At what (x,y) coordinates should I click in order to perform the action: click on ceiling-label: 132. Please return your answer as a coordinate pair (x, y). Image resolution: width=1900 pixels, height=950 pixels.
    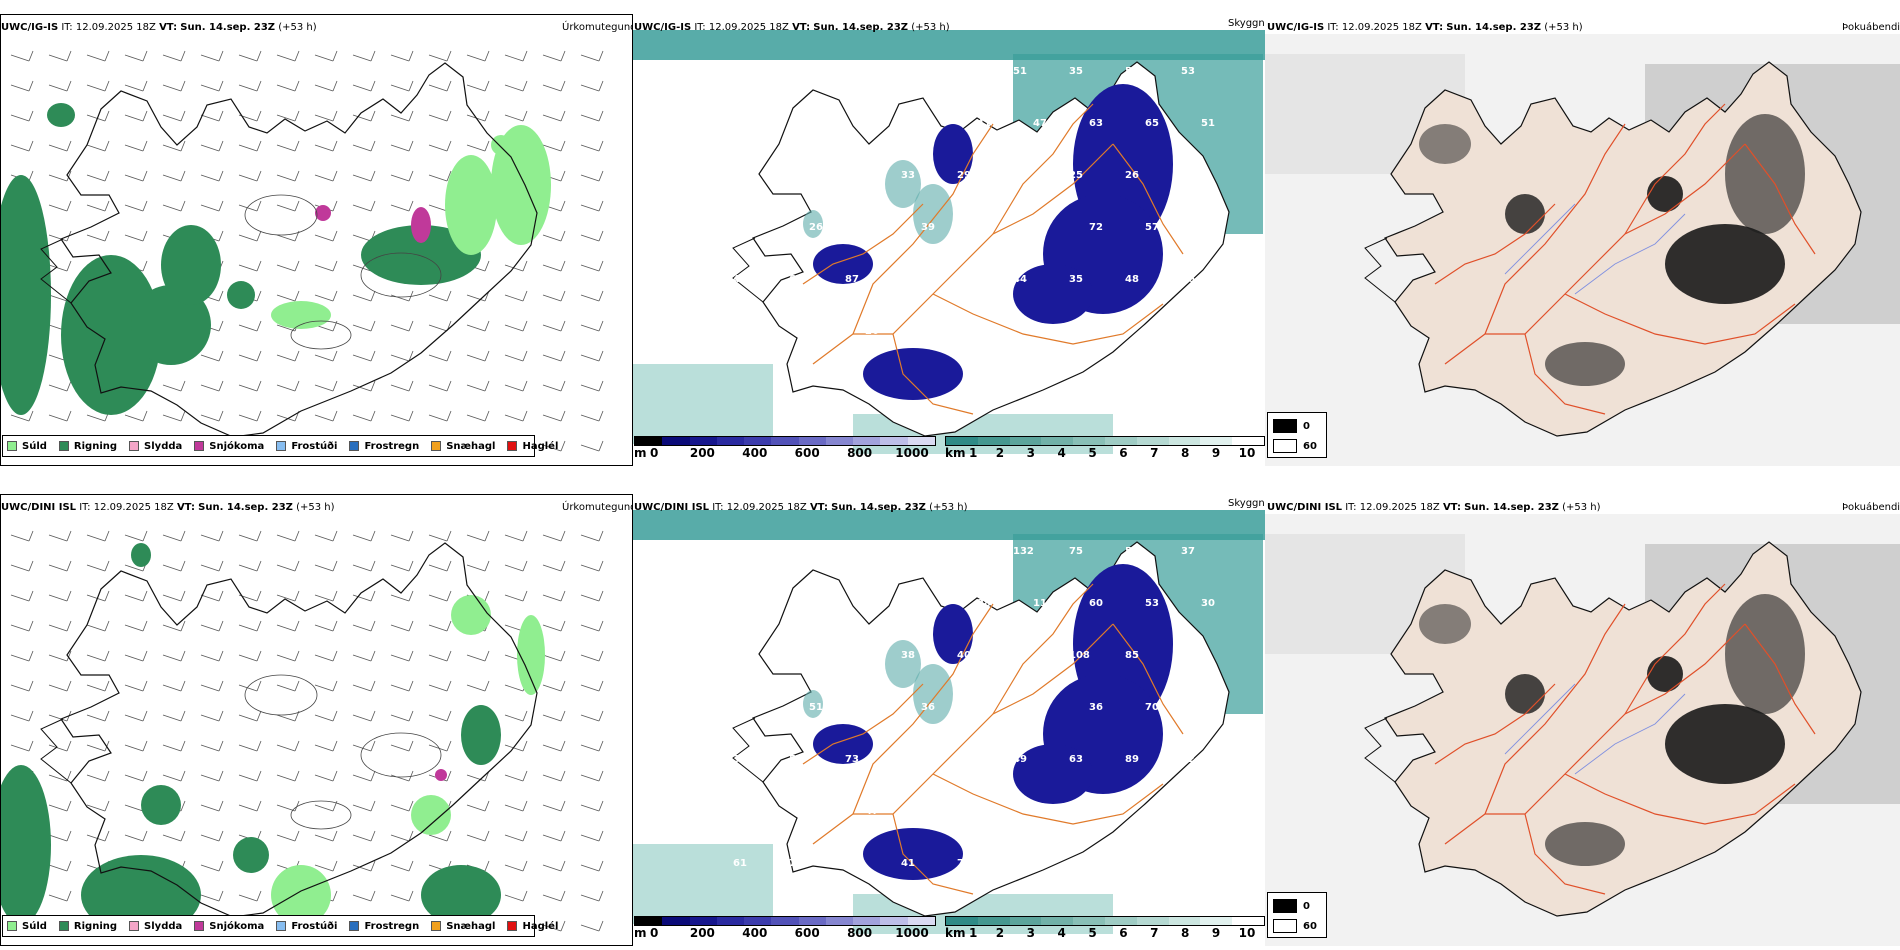
    Looking at the image, I should click on (967, 551).